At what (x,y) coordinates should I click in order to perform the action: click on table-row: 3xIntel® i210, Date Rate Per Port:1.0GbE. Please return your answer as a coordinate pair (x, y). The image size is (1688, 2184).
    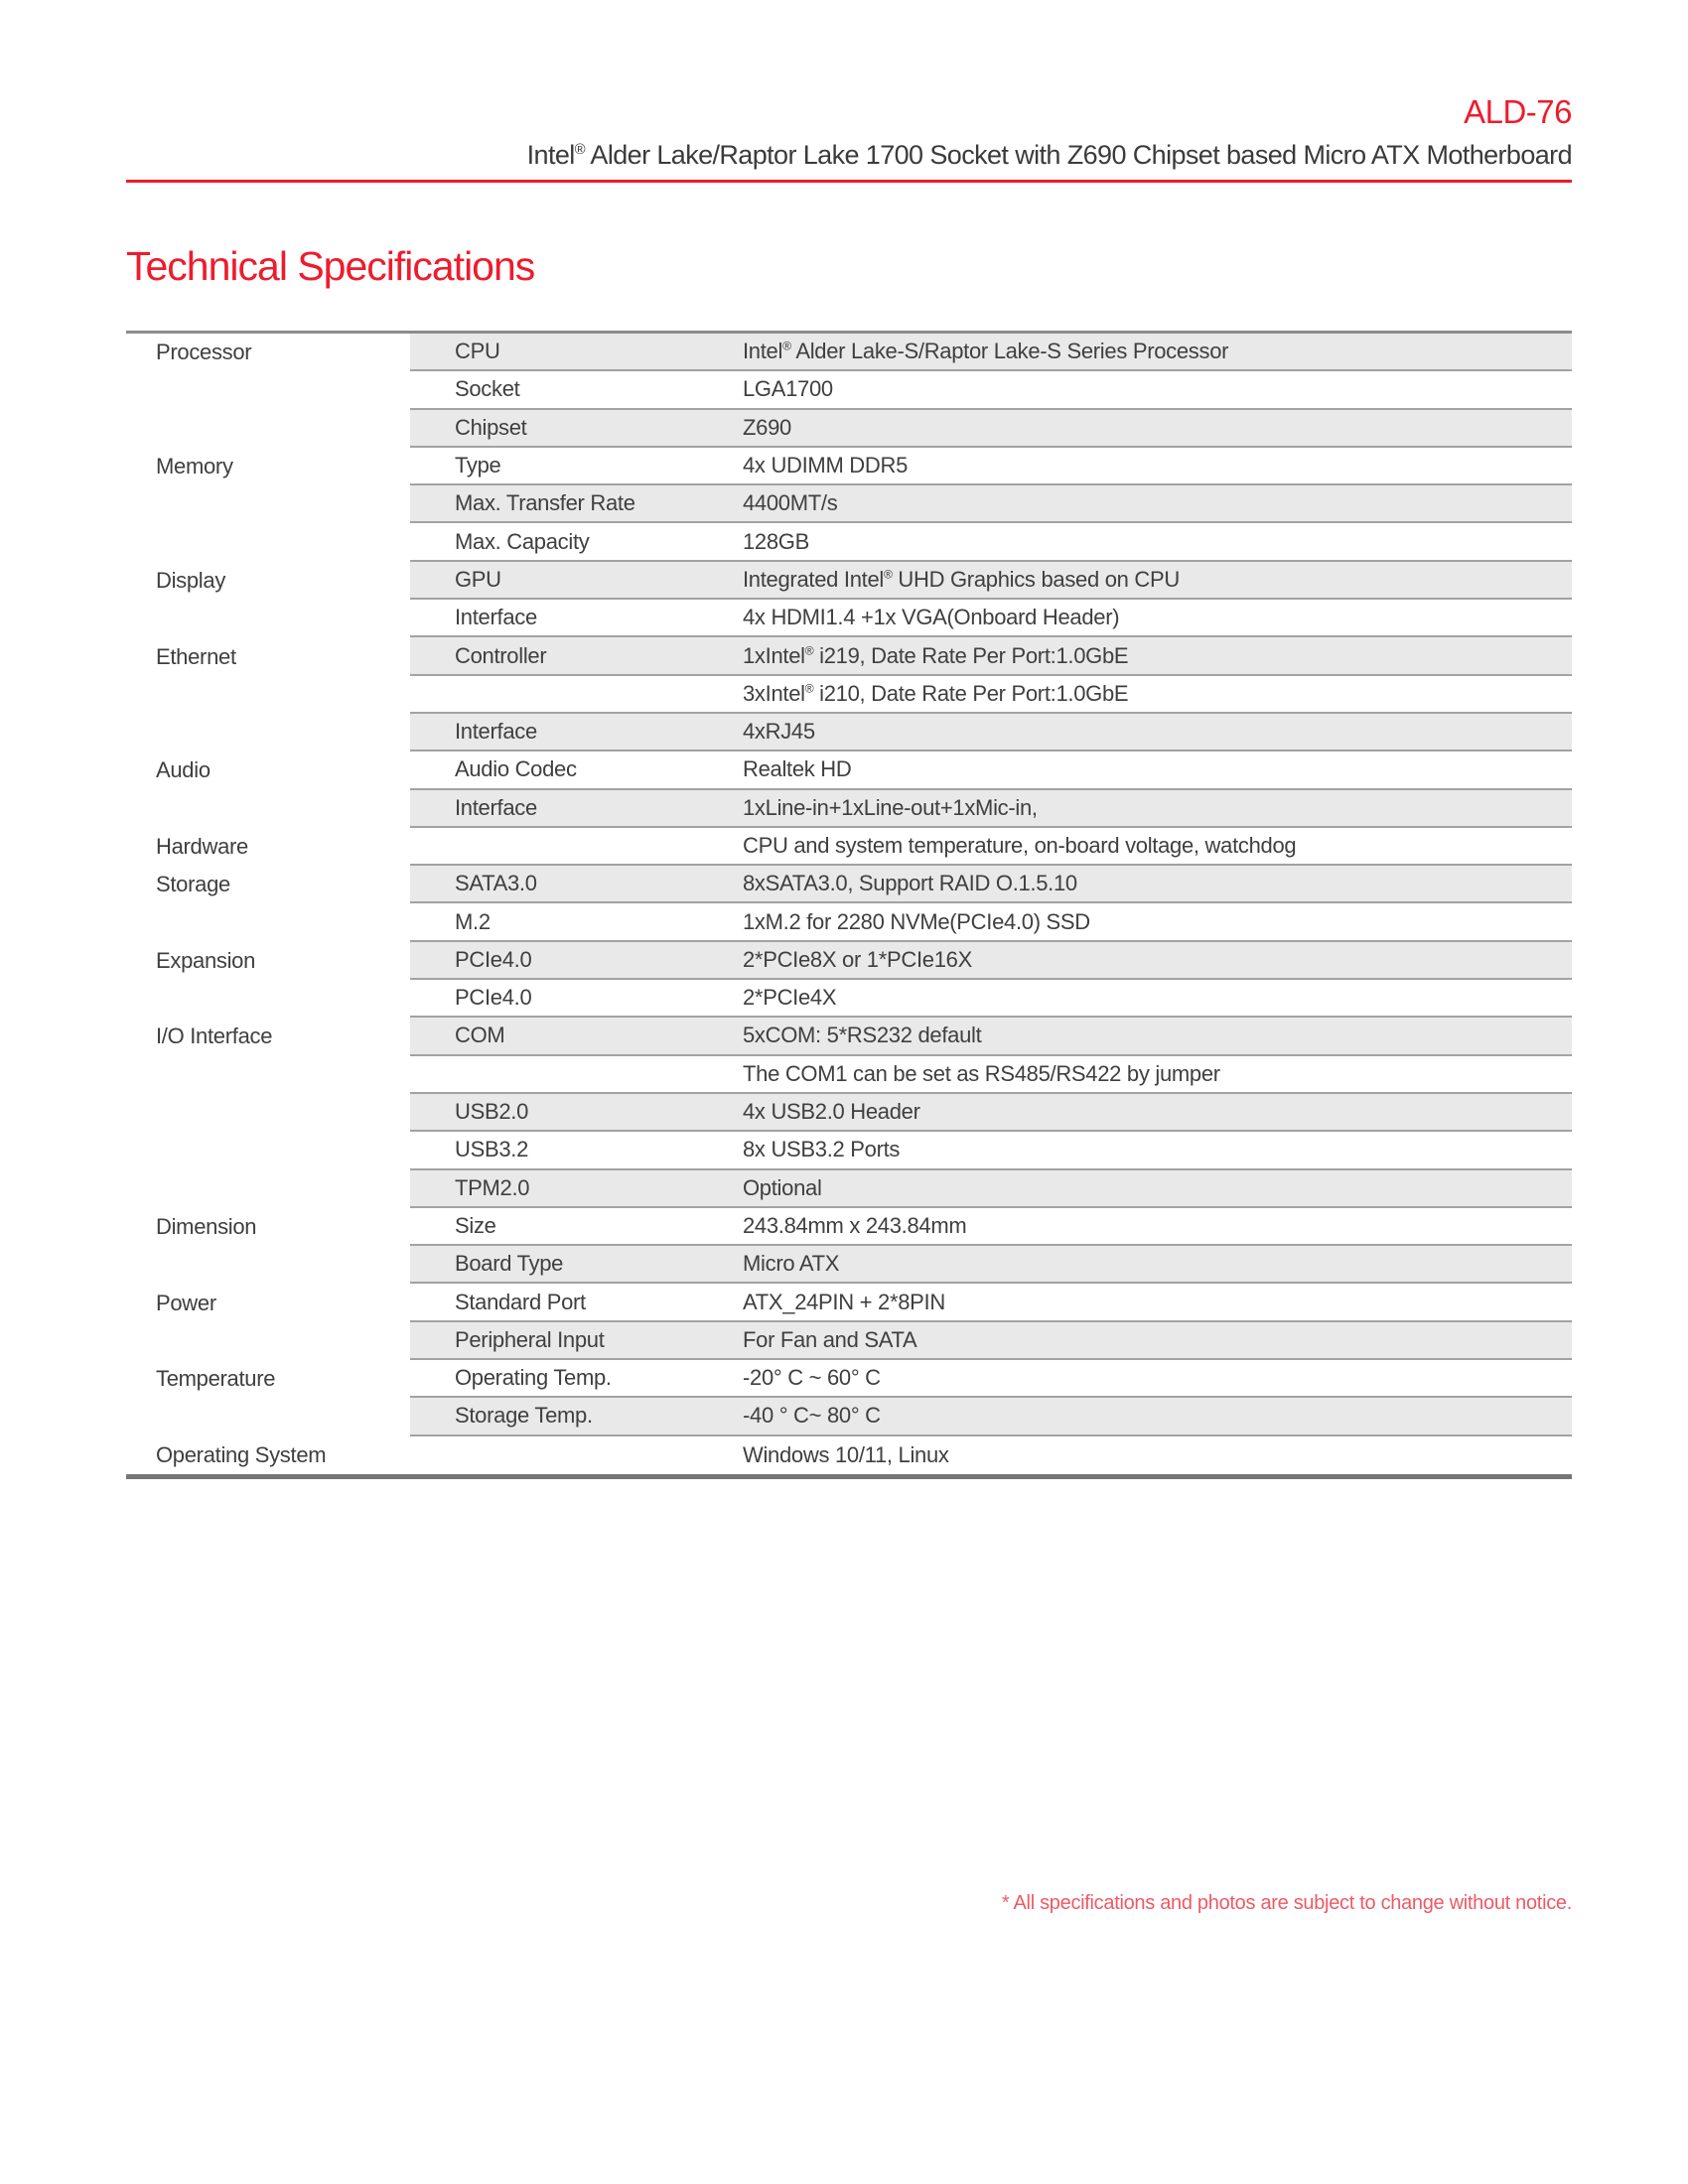
    Looking at the image, I should click on (849, 694).